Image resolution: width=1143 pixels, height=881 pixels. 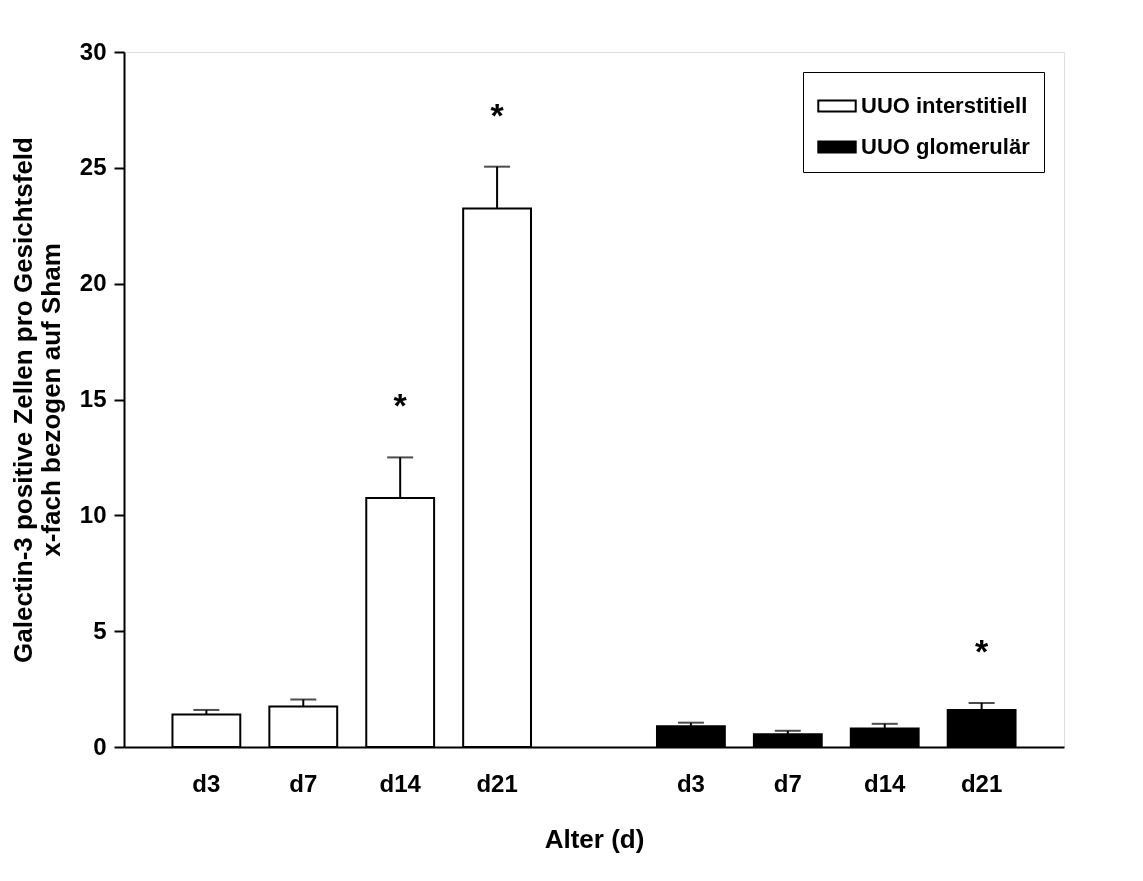 I want to click on y-tick-label: 10, so click(x=93, y=514).